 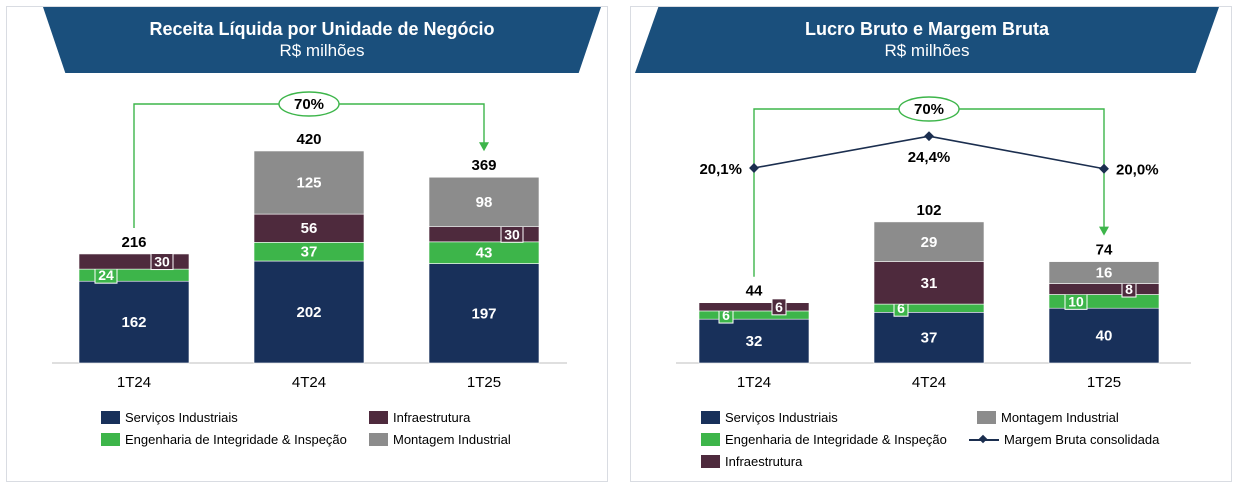 I want to click on data-label: 40, so click(x=1104, y=336).